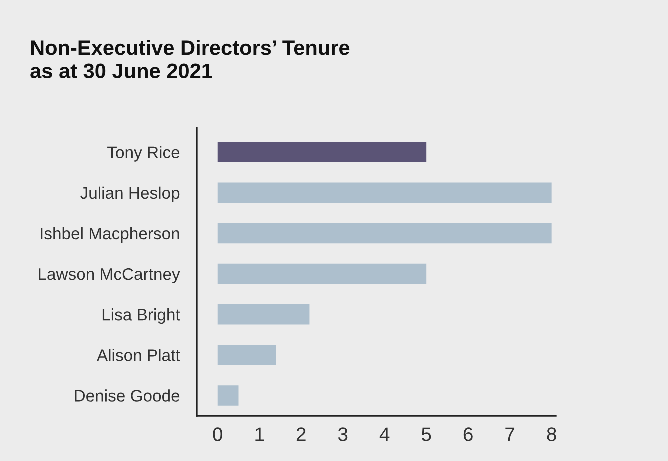 This screenshot has height=461, width=668. What do you see at coordinates (385, 435) in the screenshot?
I see `x-tick-label: 4` at bounding box center [385, 435].